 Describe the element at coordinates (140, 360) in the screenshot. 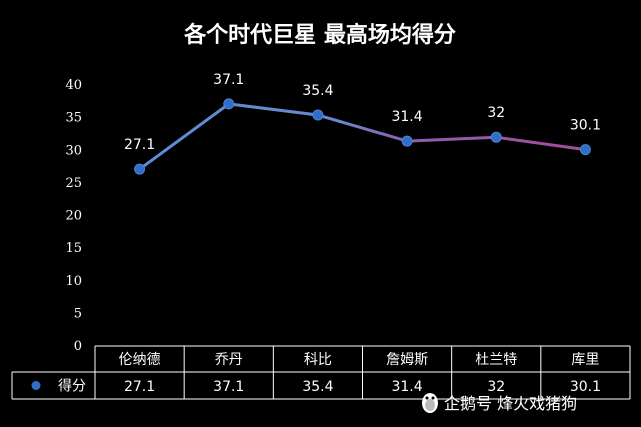

I see `x-category-label: 伦纳德` at that location.